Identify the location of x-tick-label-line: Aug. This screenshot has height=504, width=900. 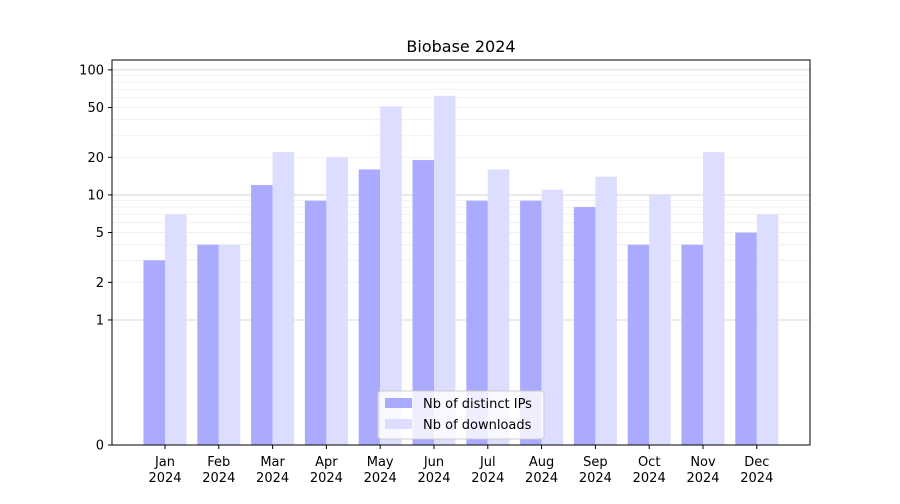
(541, 462).